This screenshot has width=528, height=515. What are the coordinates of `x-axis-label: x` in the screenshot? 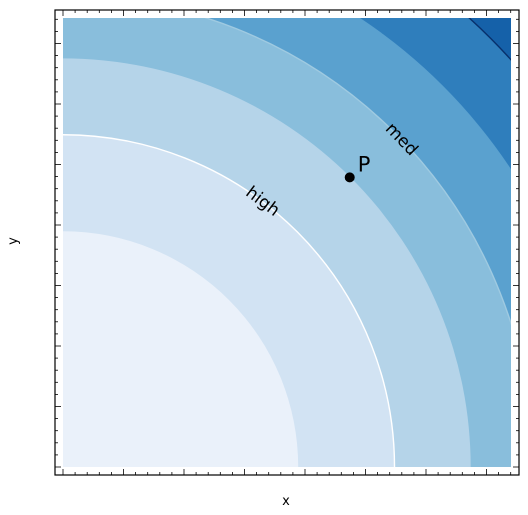 It's located at (286, 501).